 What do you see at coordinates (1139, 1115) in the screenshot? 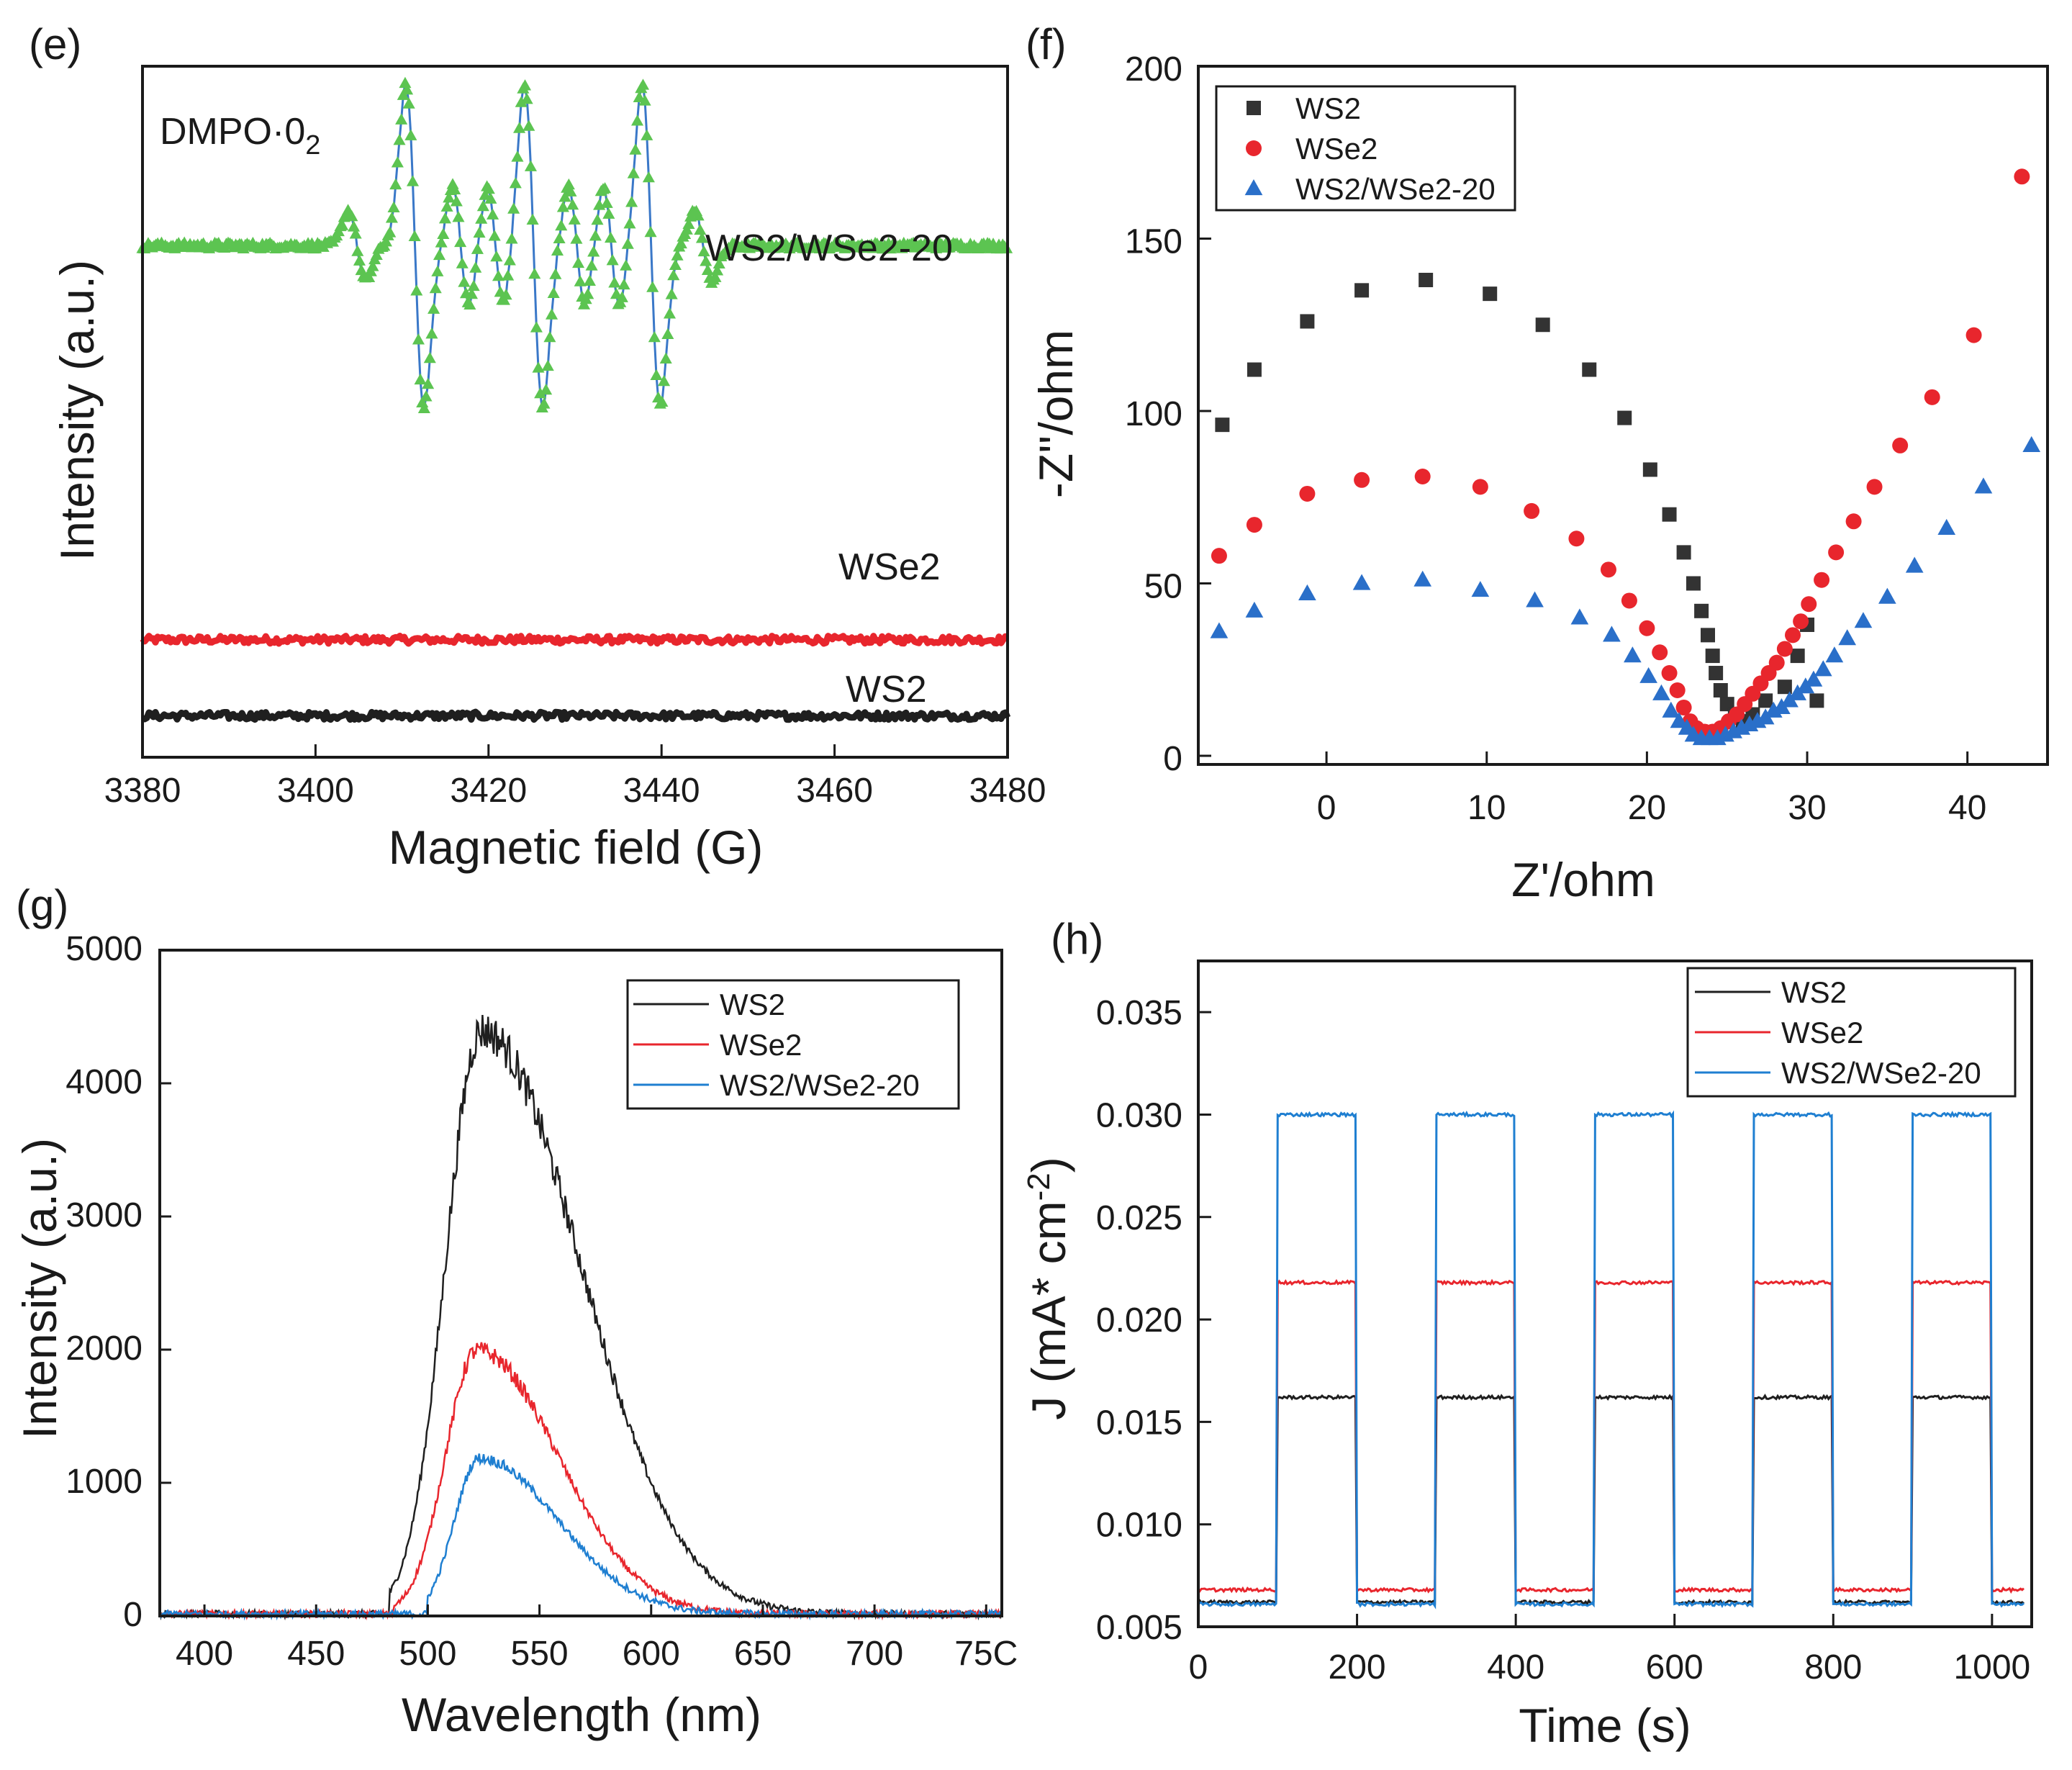
I see `y-tick-label-5: 0.030` at bounding box center [1139, 1115].